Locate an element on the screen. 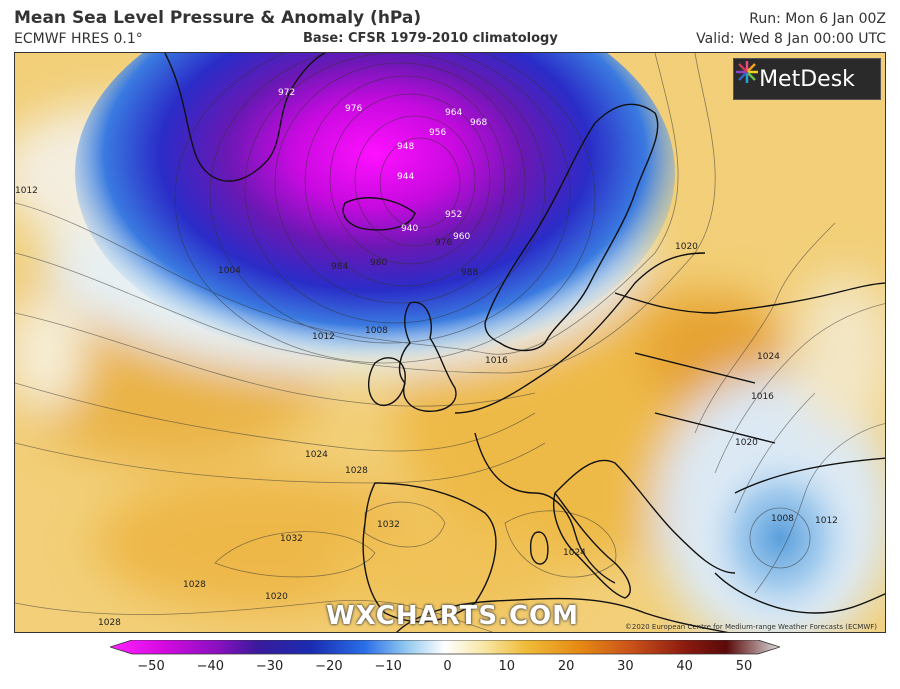 This screenshot has height=689, width=900. logo-text: MetDesk is located at coordinates (807, 79).